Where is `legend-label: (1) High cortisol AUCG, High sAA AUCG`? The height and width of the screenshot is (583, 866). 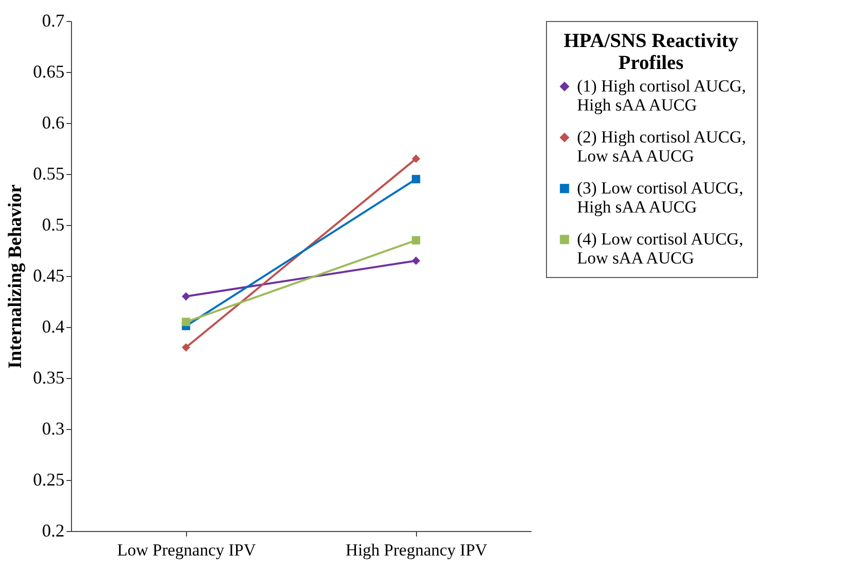
legend-label: (1) High cortisol AUCG, High sAA AUCG is located at coordinates (661, 95).